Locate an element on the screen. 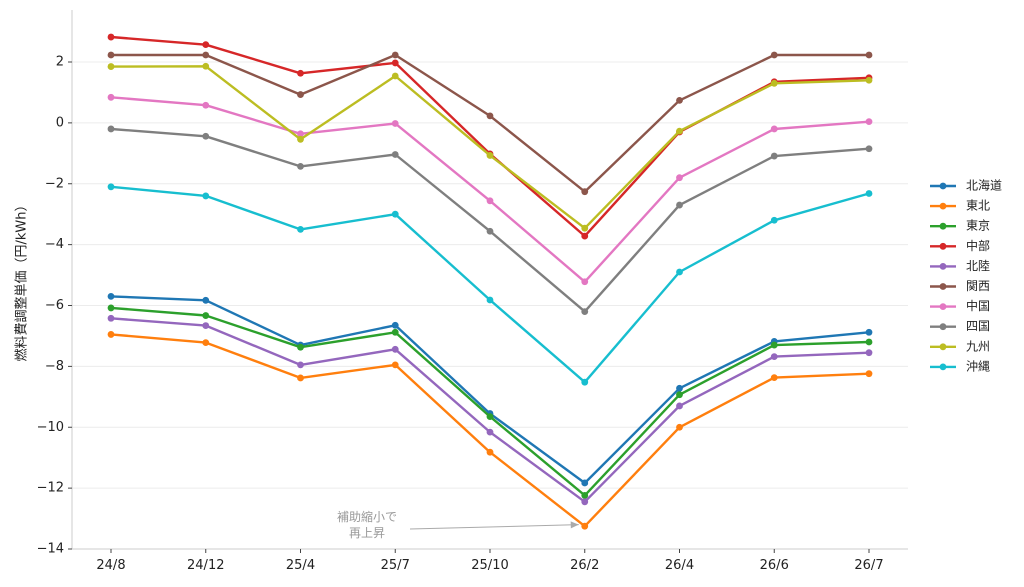 The height and width of the screenshot is (587, 1024). x-tick-label: 24/12 is located at coordinates (205, 565).